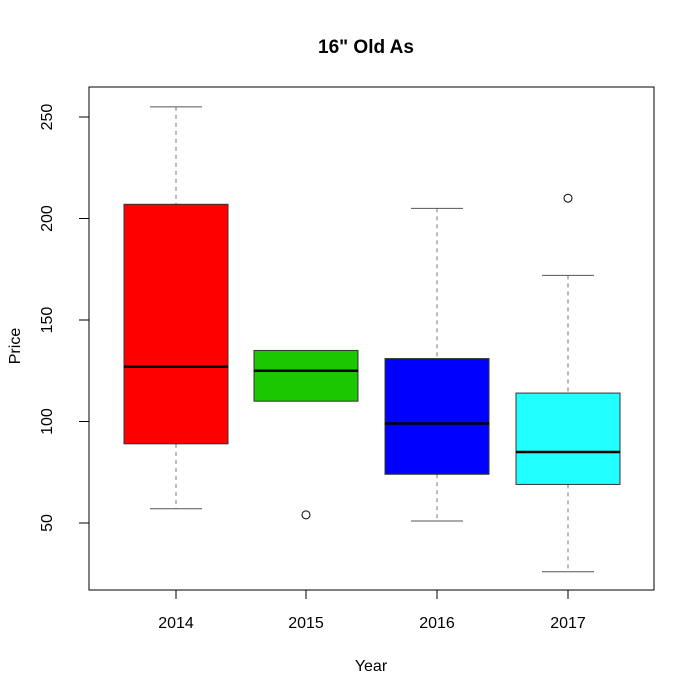  I want to click on x-axis: 2014 2015 2016 2017, so click(372, 611).